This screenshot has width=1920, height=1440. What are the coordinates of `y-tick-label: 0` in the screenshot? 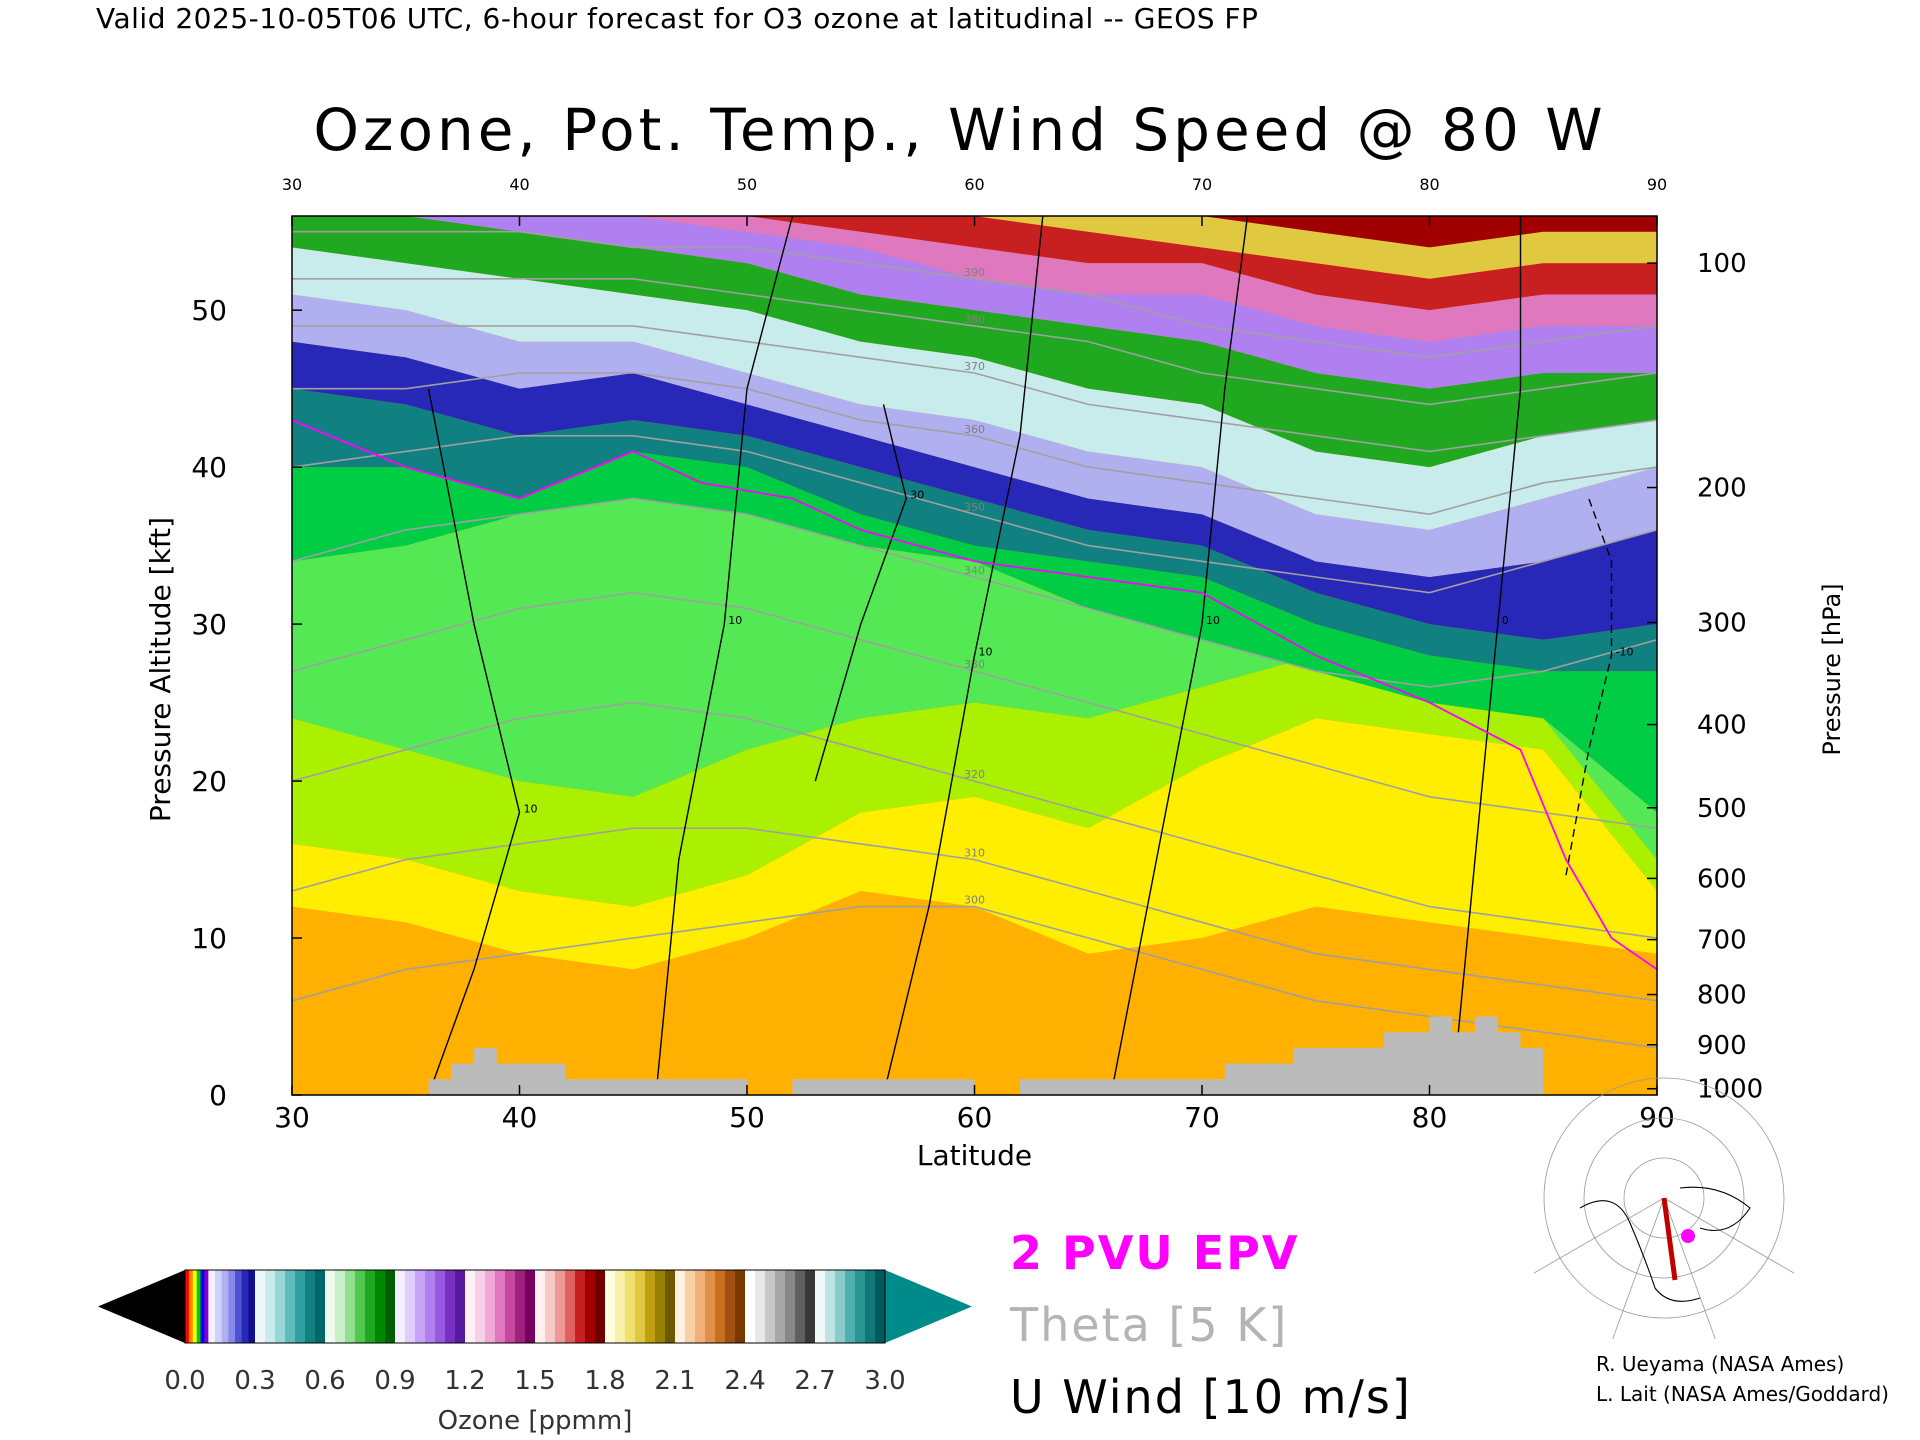 It's located at (218, 1095).